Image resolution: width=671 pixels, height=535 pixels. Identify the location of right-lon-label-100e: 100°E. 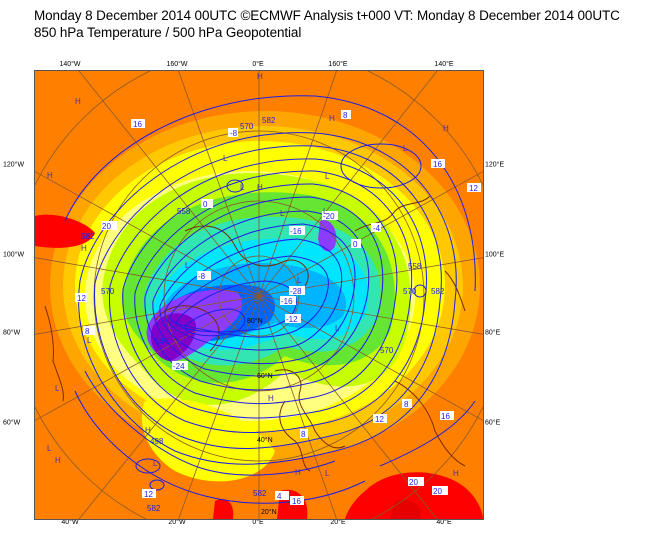
(495, 255).